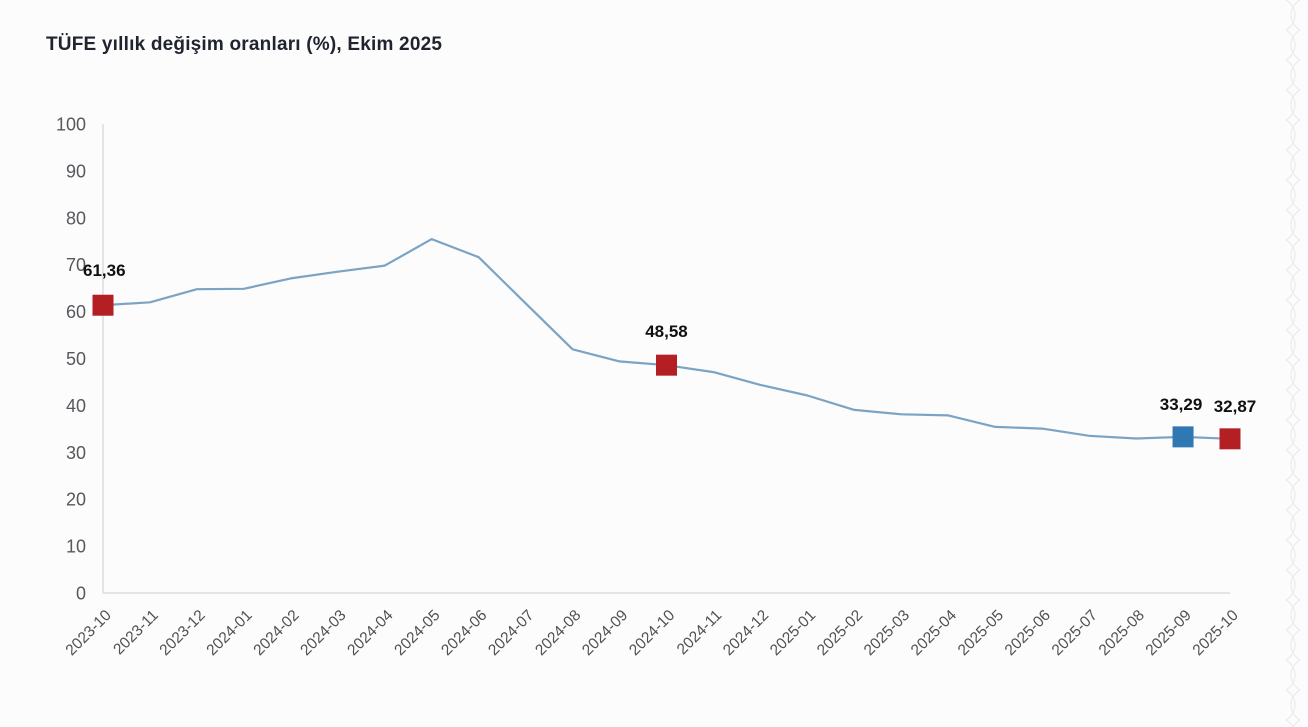 Image resolution: width=1308 pixels, height=727 pixels. I want to click on data-label: 48,58, so click(666, 331).